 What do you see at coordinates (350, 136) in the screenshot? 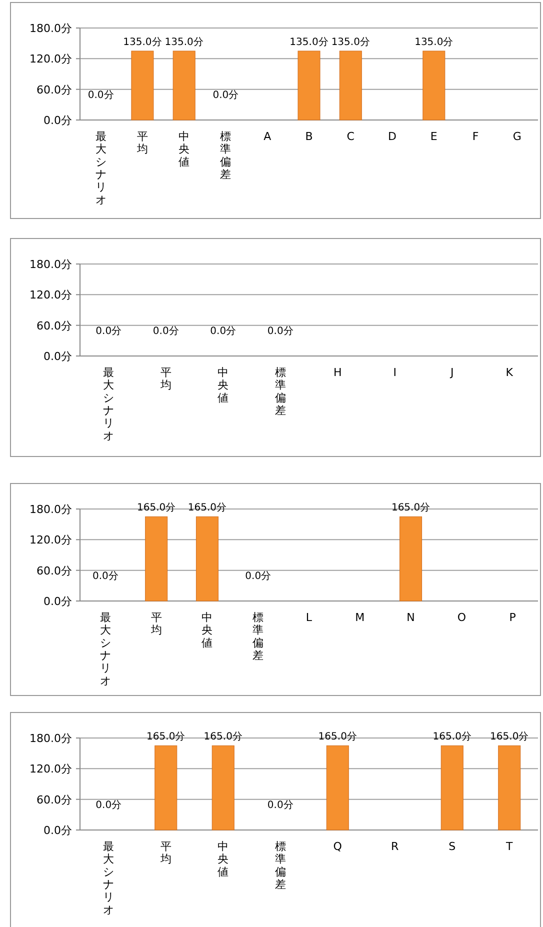
I see `x-tick-label: C` at bounding box center [350, 136].